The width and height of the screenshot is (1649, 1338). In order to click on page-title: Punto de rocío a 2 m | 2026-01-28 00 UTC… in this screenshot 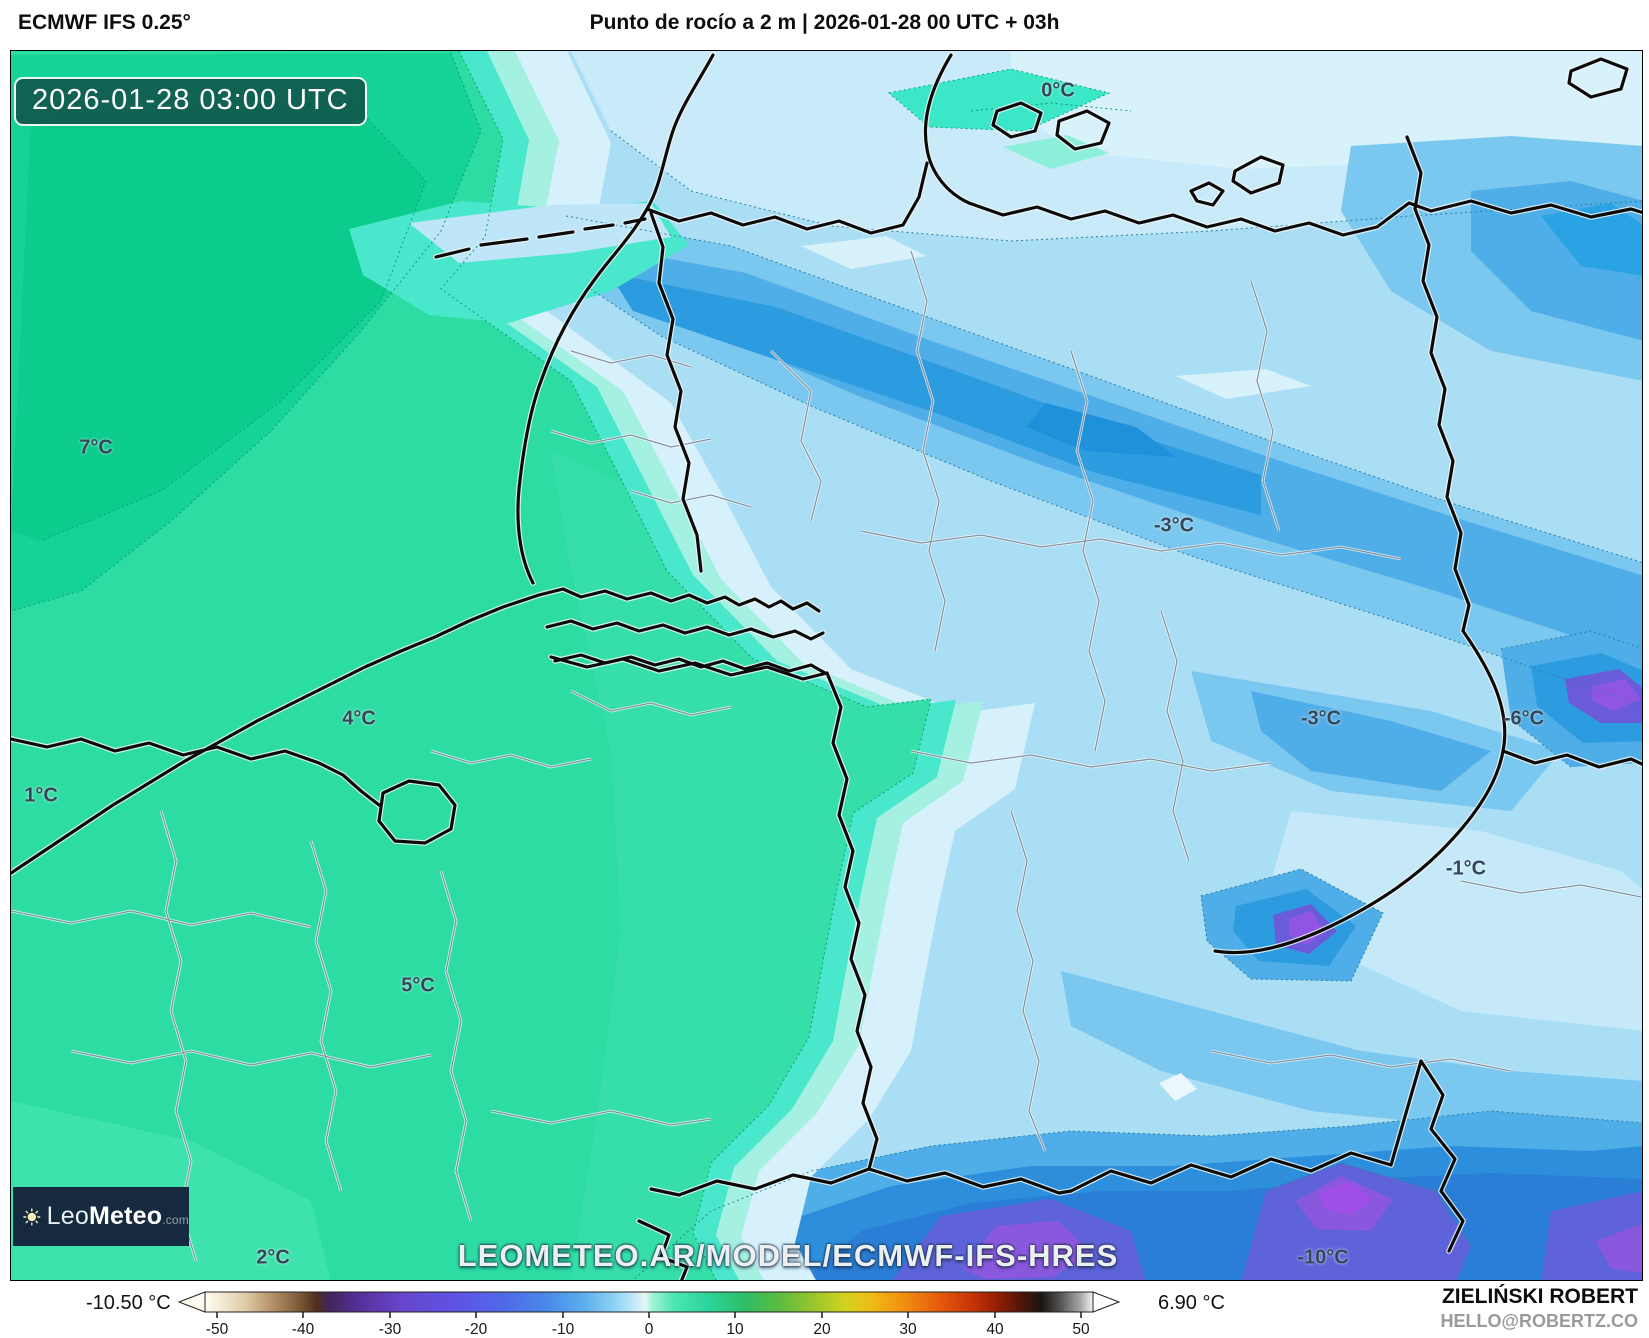, I will do `click(824, 22)`.